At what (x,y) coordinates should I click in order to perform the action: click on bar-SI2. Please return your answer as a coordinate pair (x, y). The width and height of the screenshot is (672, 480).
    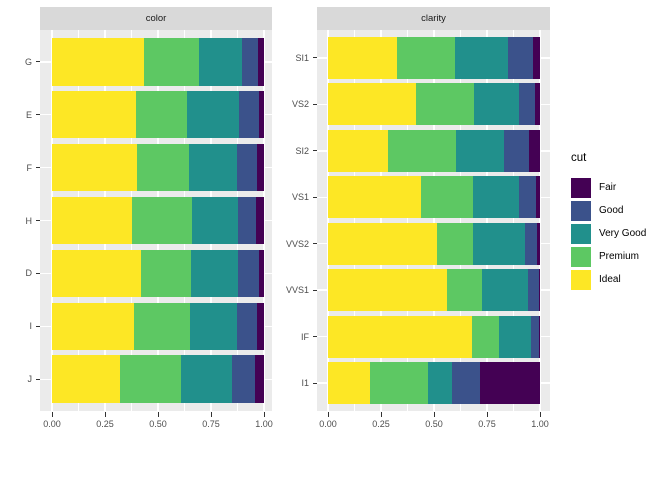
    Looking at the image, I should click on (434, 150).